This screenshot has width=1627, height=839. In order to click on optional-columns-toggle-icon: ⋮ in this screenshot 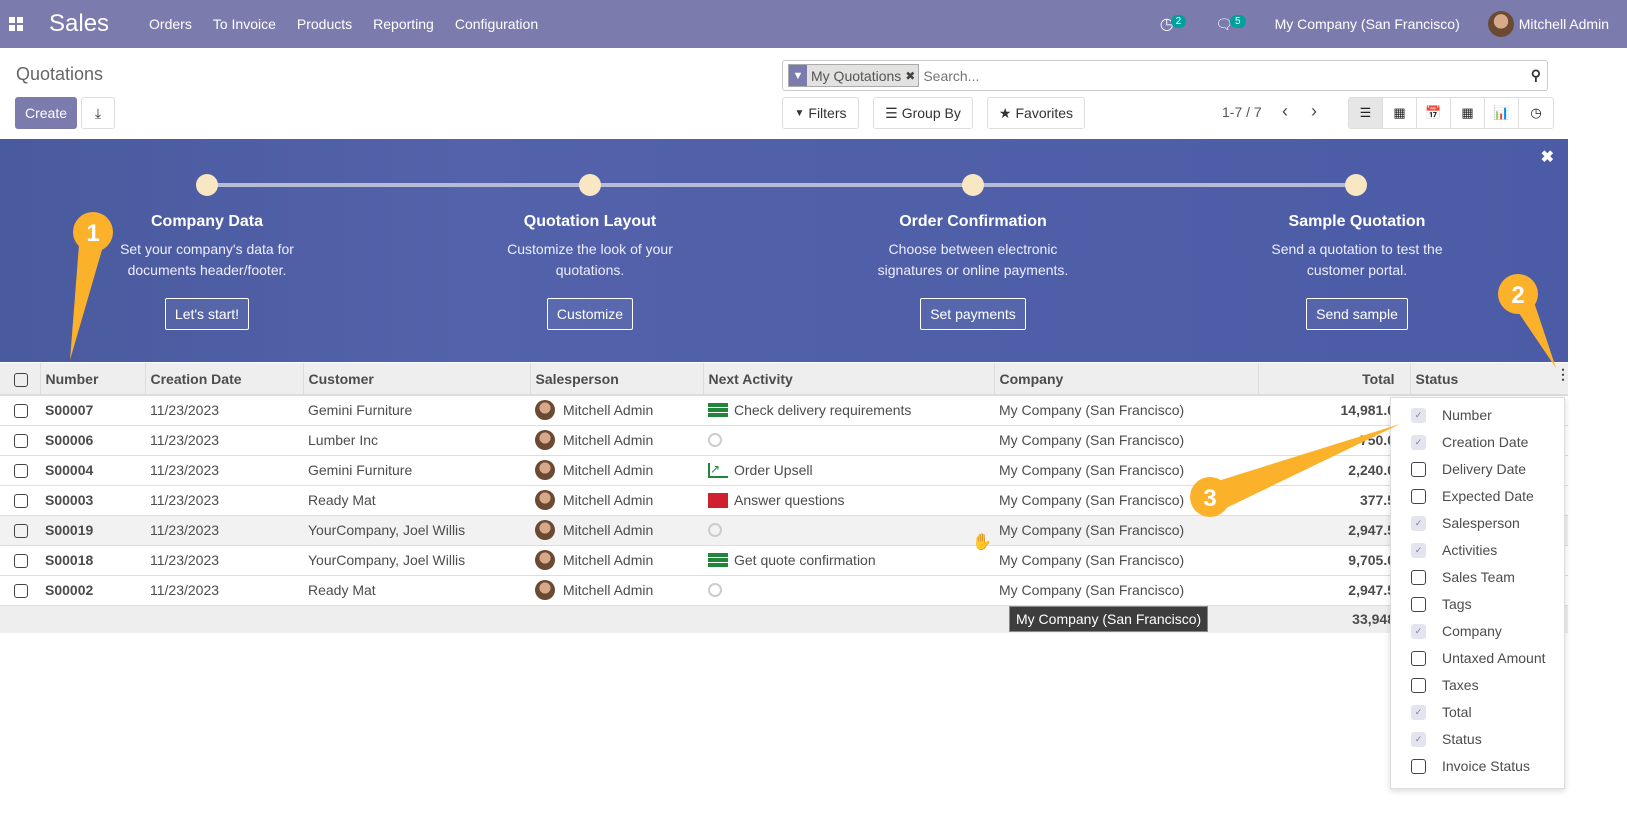, I will do `click(1563, 374)`.